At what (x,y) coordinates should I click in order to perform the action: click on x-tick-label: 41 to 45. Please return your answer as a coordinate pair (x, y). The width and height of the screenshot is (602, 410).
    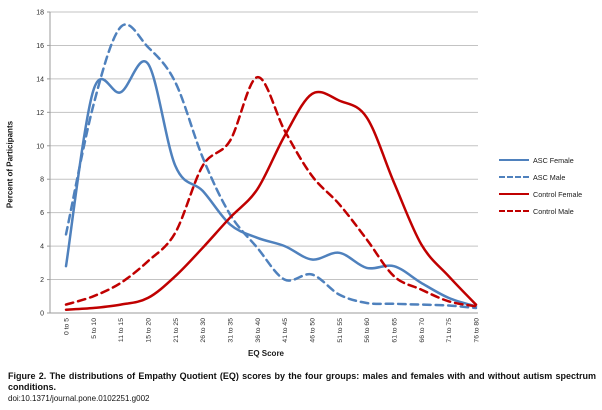
    Looking at the image, I should click on (285, 330).